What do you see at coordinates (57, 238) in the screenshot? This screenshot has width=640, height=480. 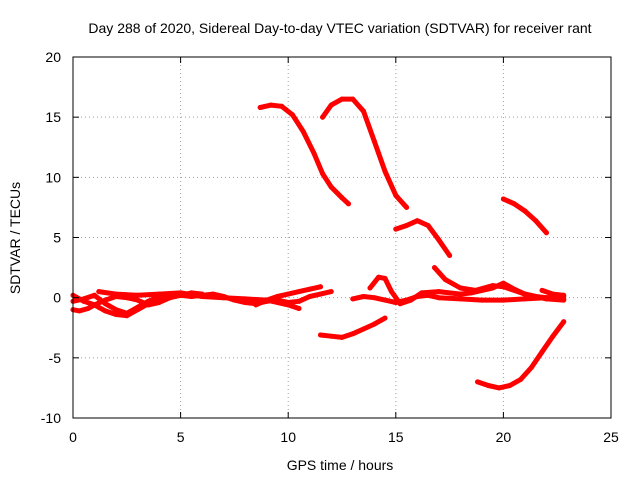 I see `y-tick-label-3: 5` at bounding box center [57, 238].